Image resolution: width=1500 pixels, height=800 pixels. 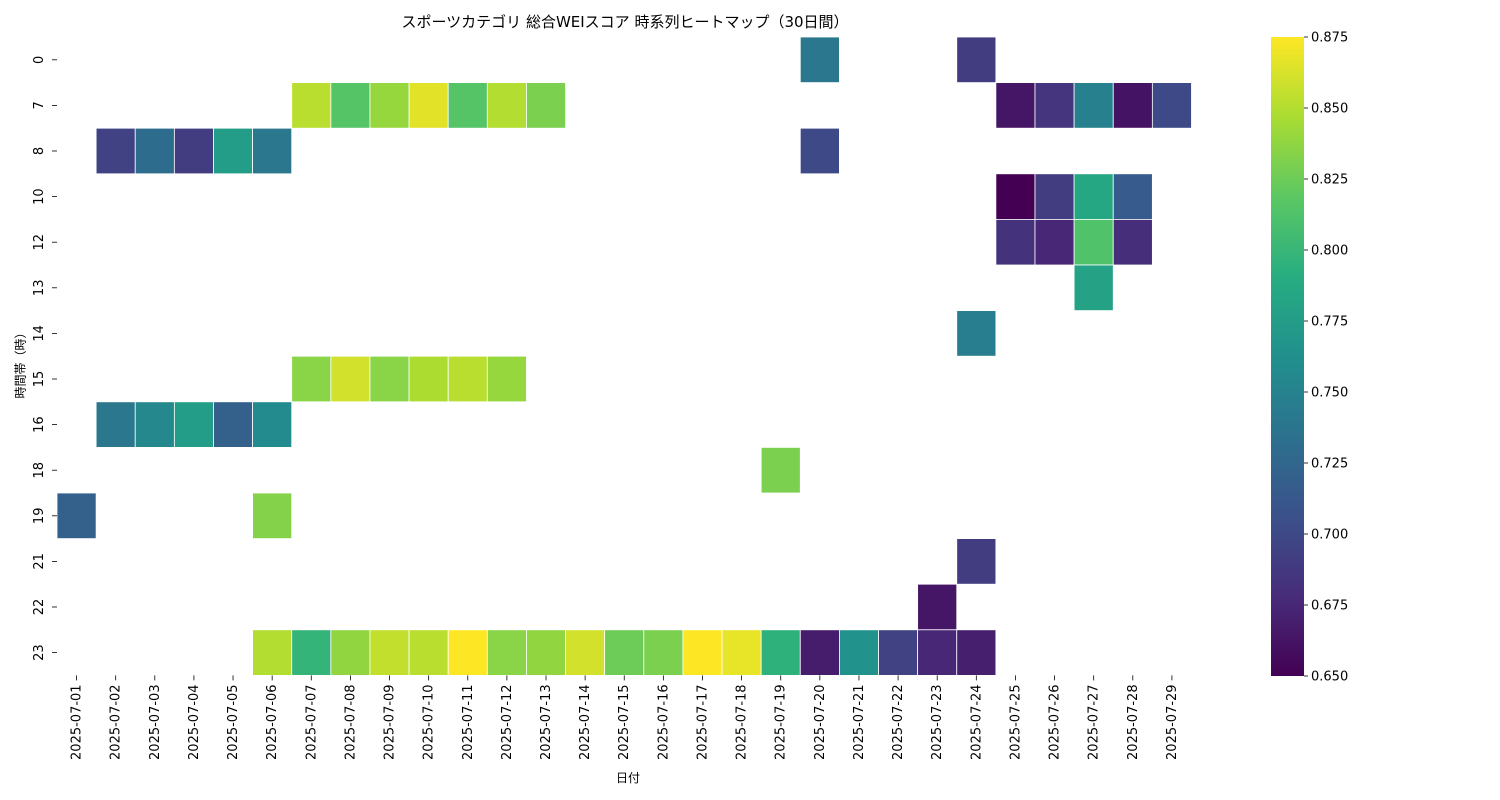 What do you see at coordinates (1329, 606) in the screenshot?
I see `colorbar-tick-label: 0.675` at bounding box center [1329, 606].